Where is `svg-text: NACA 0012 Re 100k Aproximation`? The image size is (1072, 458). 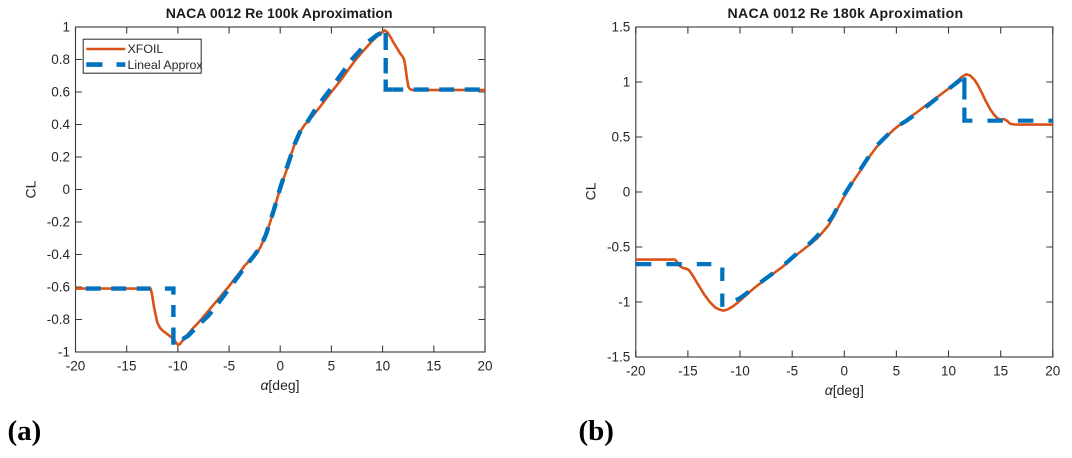 svg-text: NACA 0012 Re 100k Aproximation is located at coordinates (279, 13).